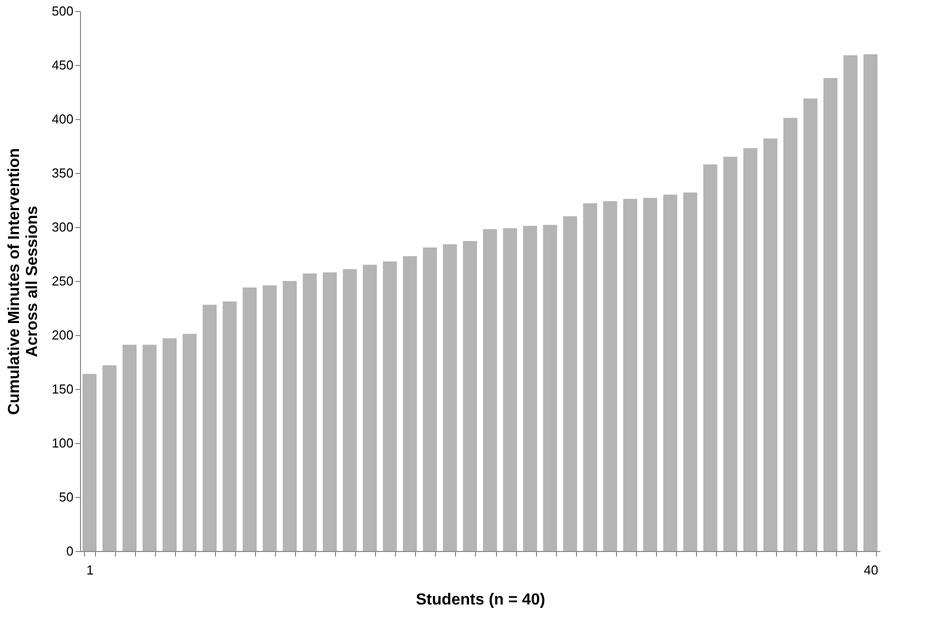 Image resolution: width=938 pixels, height=636 pixels. Describe the element at coordinates (63, 65) in the screenshot. I see `y-tick-label: 450` at that location.